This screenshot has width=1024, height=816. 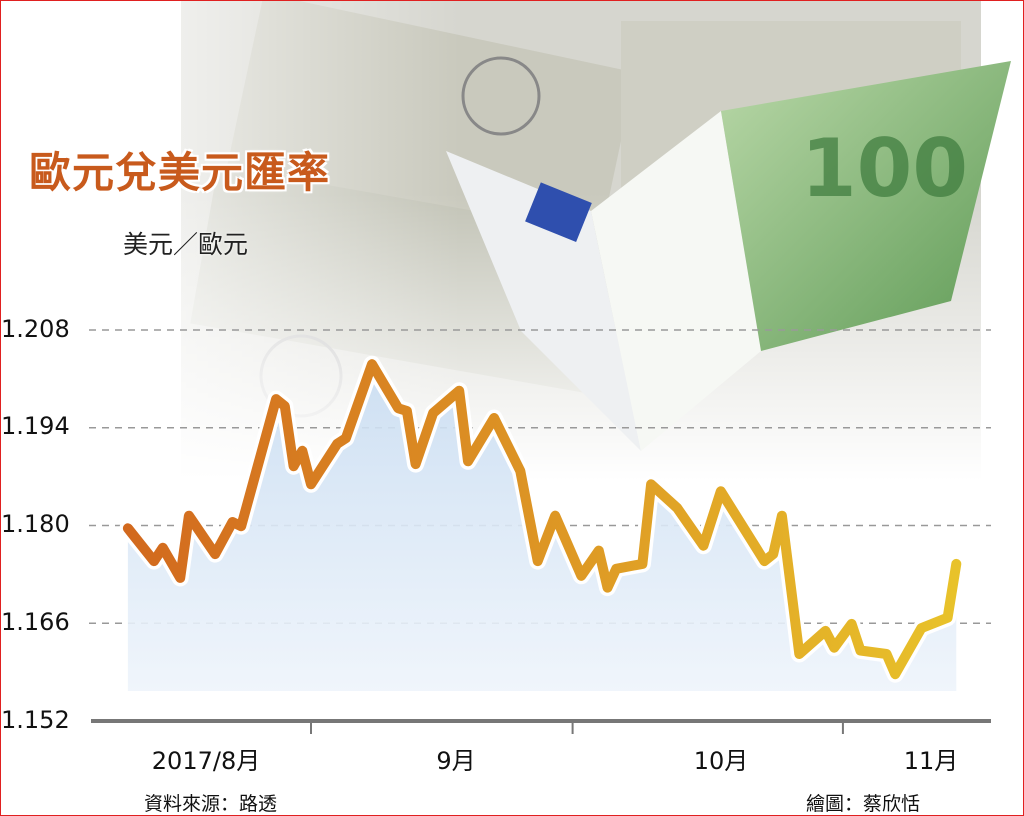 I want to click on x-tick-label: 2017/8月, so click(x=206, y=761).